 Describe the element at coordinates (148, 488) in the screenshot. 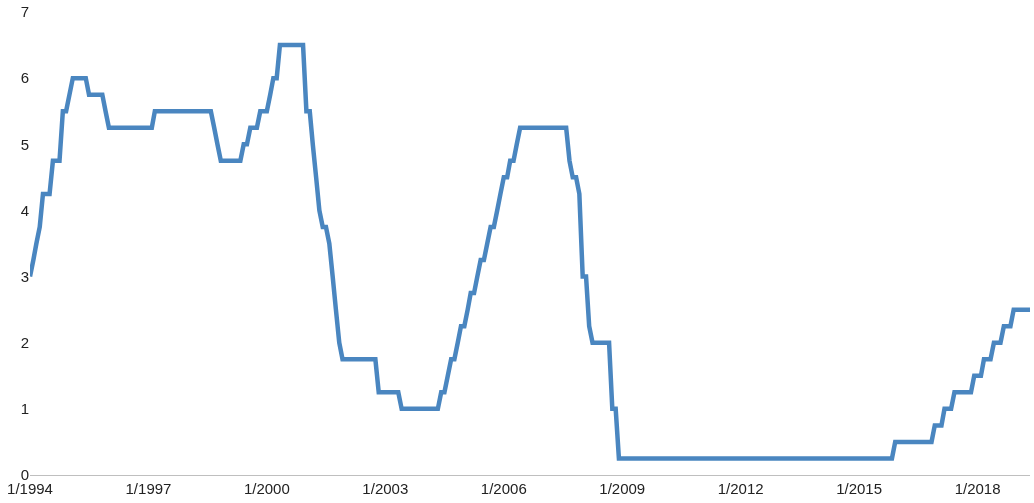

I see `x-tick-label: 1/1997` at that location.